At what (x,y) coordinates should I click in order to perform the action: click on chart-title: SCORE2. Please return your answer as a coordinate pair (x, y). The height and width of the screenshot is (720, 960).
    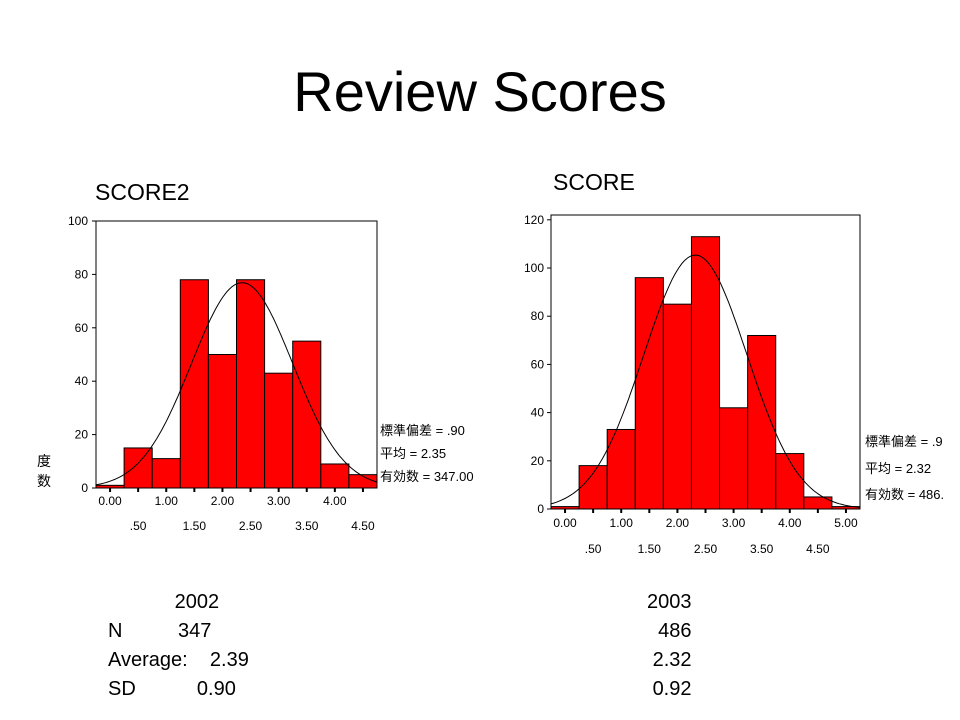
    Looking at the image, I should click on (142, 192).